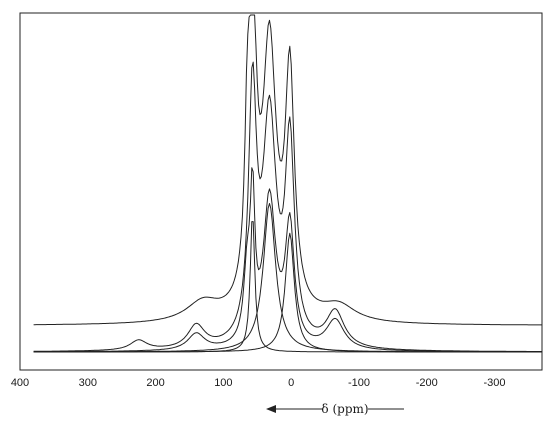 Image resolution: width=550 pixels, height=423 pixels. Describe the element at coordinates (495, 383) in the screenshot. I see `x-tick-label: -300` at that location.